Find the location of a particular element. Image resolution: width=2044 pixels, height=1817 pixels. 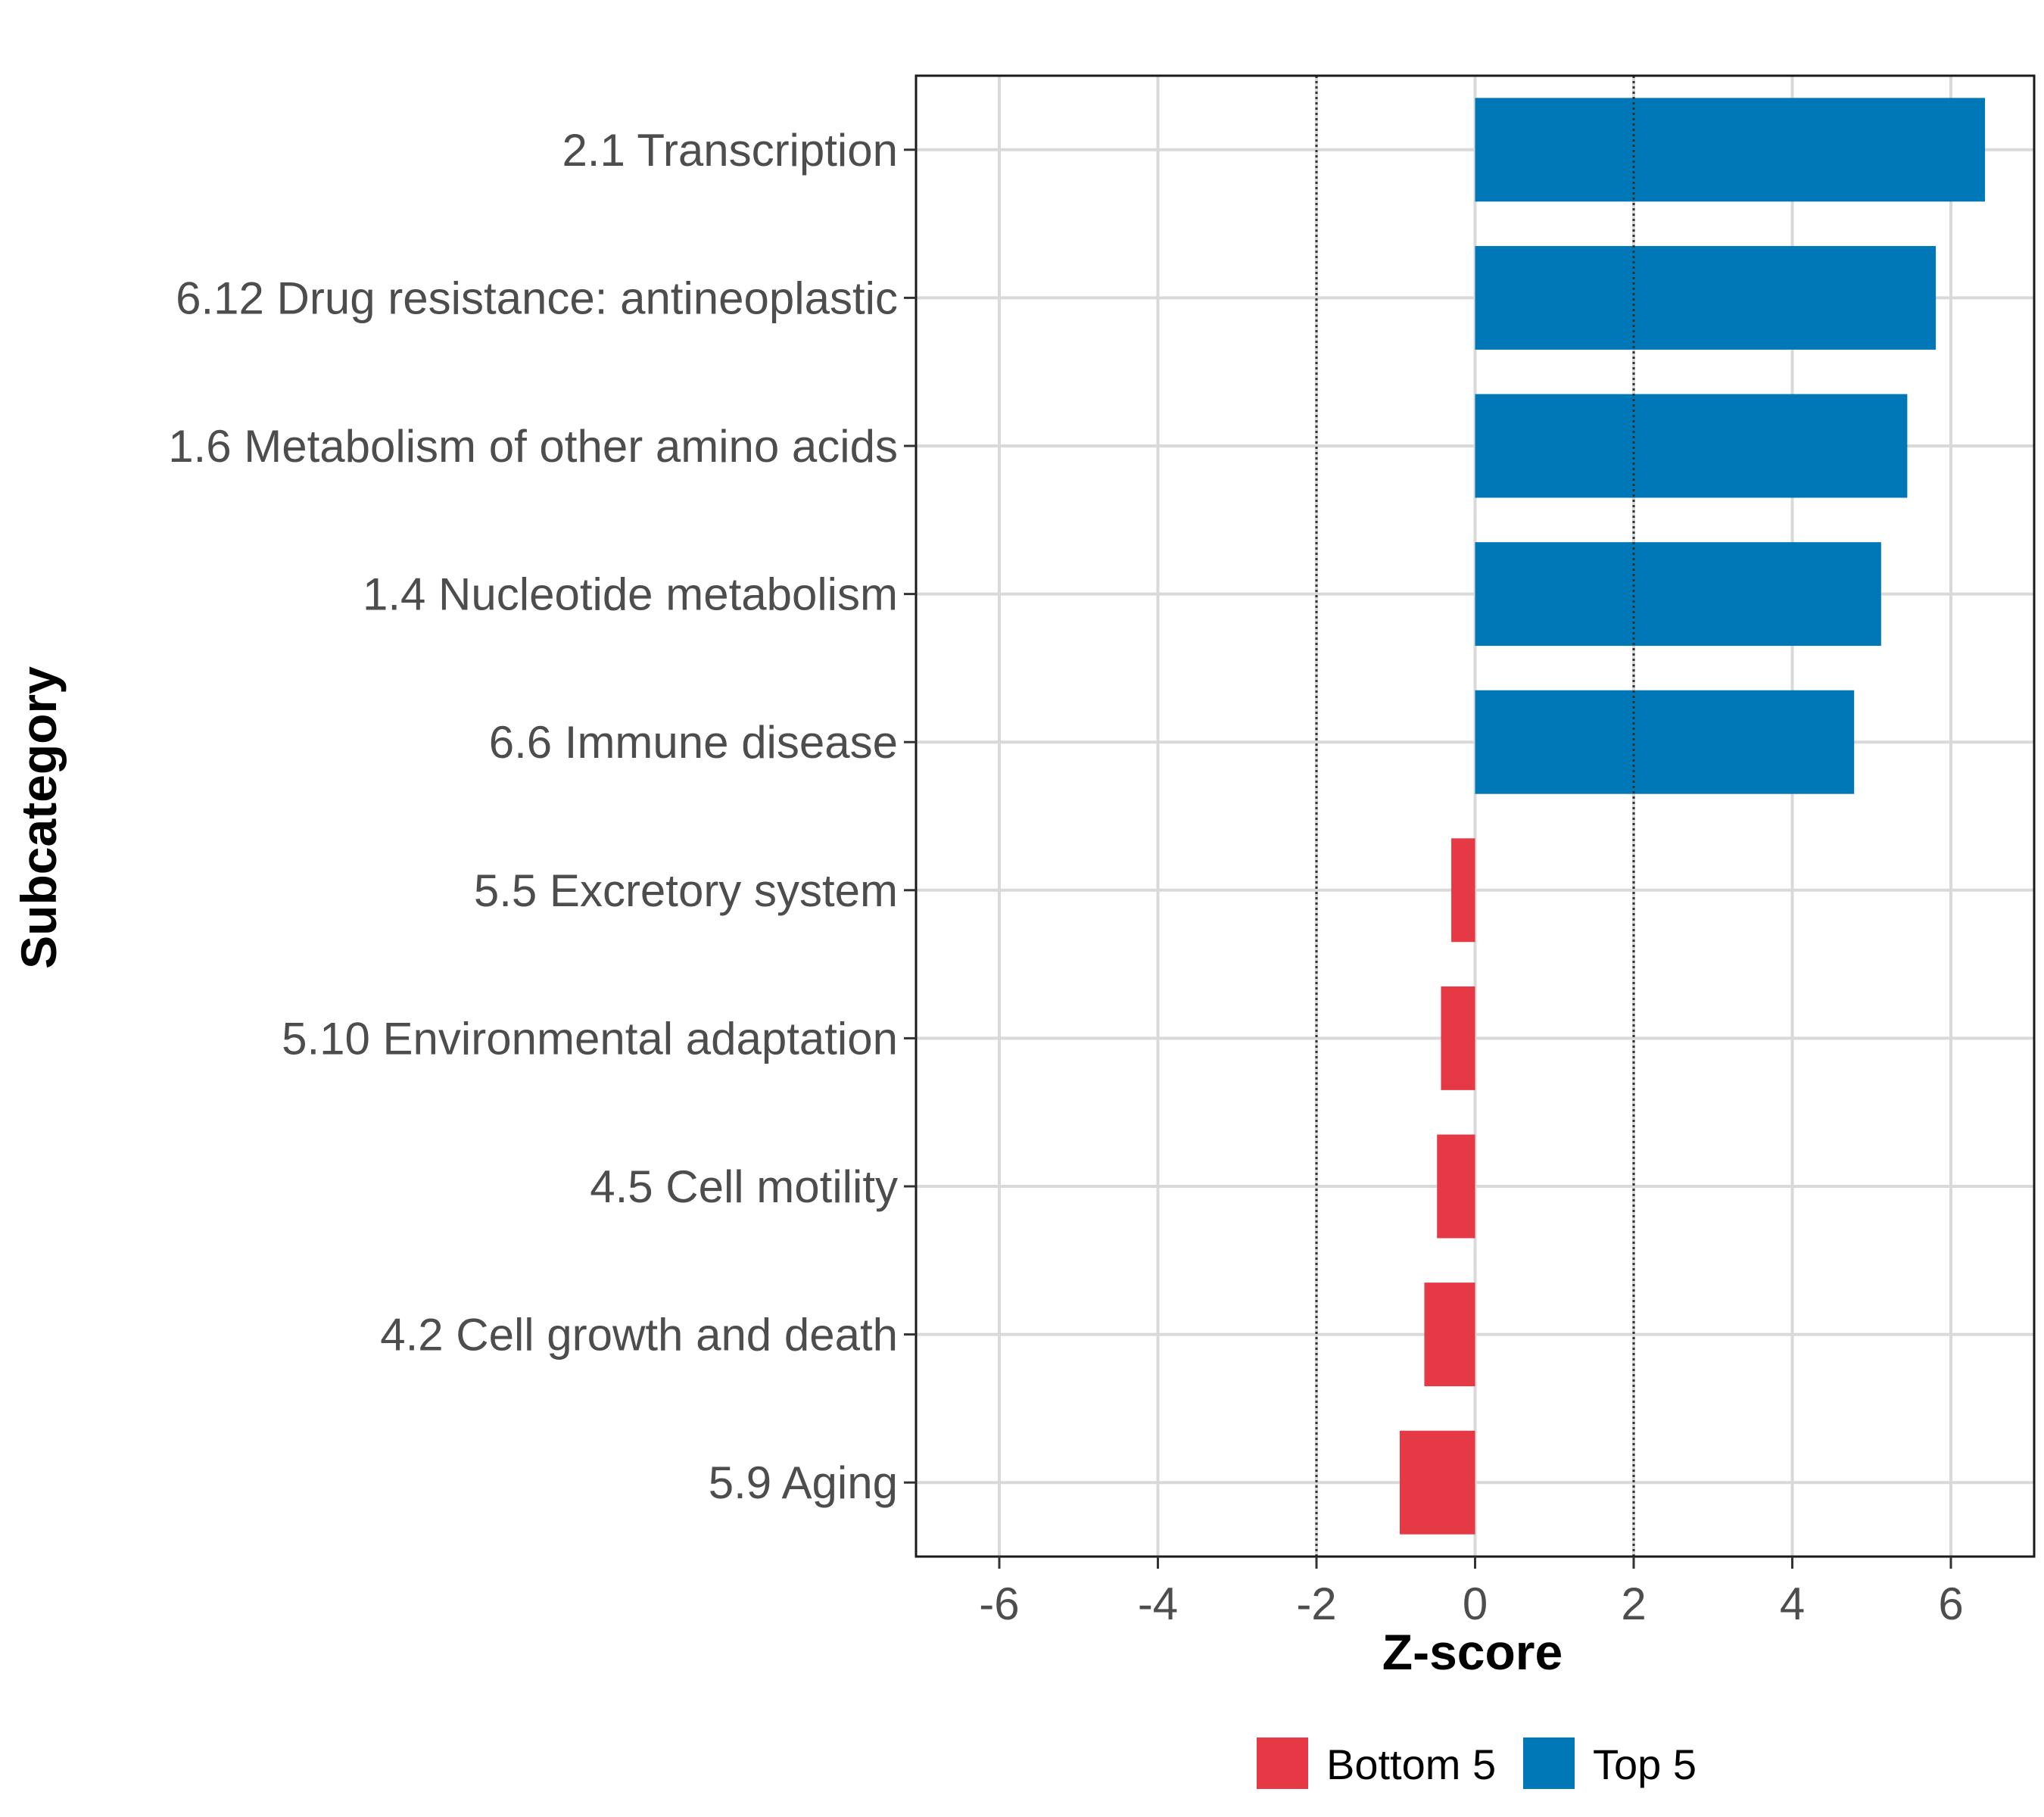

x-tick-label: -6 is located at coordinates (999, 1604).